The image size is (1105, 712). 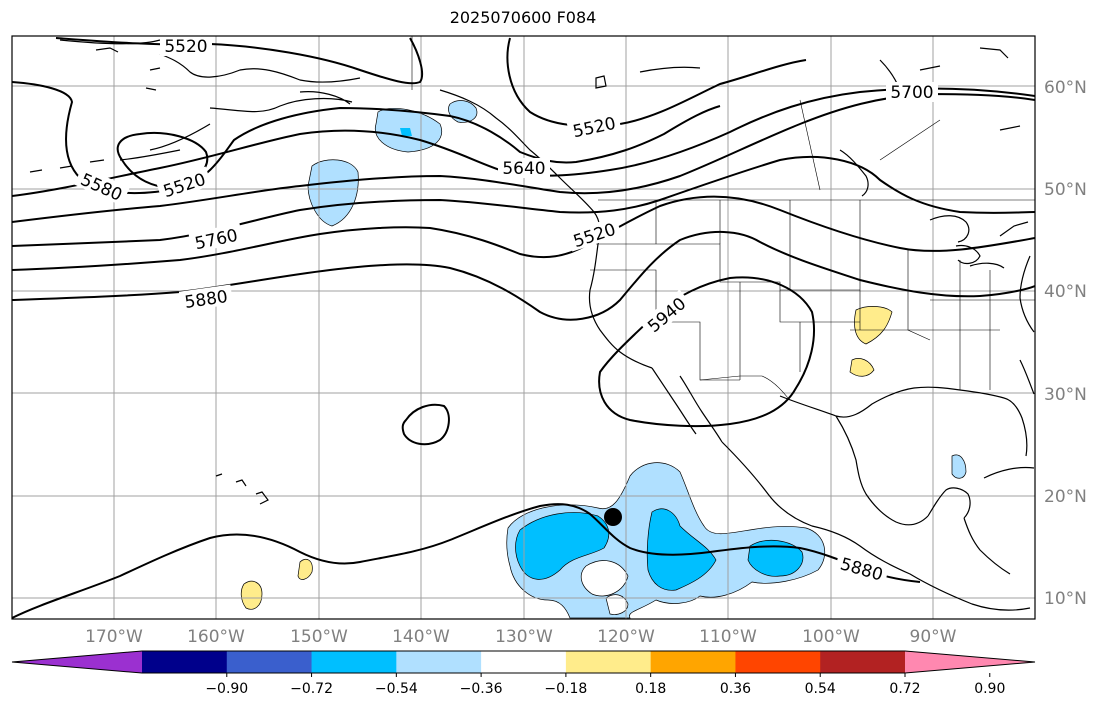 I want to click on colorbar-tick-label: −0.54, so click(x=396, y=689).